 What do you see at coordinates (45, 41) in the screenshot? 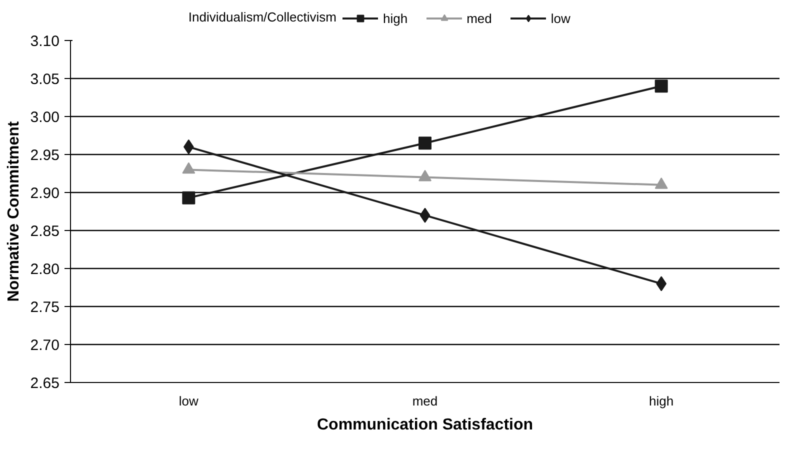
I see `y-tick-label: 3.10` at bounding box center [45, 41].